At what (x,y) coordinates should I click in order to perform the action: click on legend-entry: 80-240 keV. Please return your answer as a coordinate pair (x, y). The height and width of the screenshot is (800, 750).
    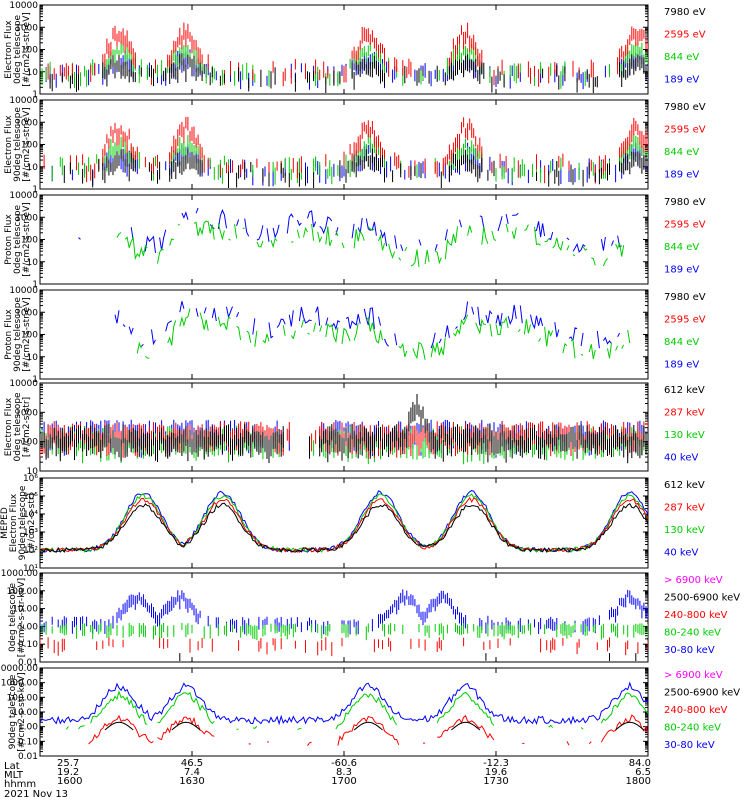
    Looking at the image, I should click on (692, 728).